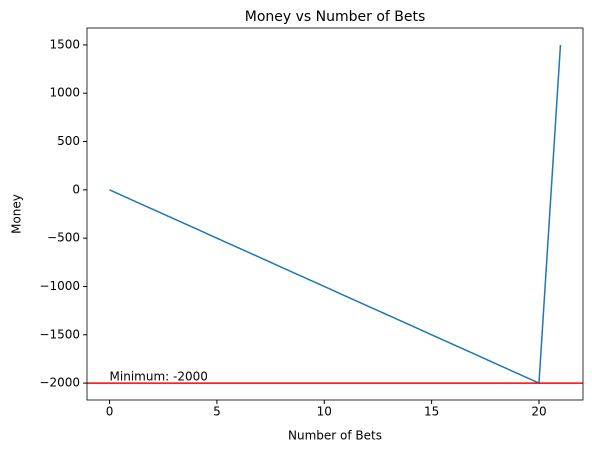 The width and height of the screenshot is (592, 457). Describe the element at coordinates (59, 334) in the screenshot. I see `y-tick-label: −1500` at that location.